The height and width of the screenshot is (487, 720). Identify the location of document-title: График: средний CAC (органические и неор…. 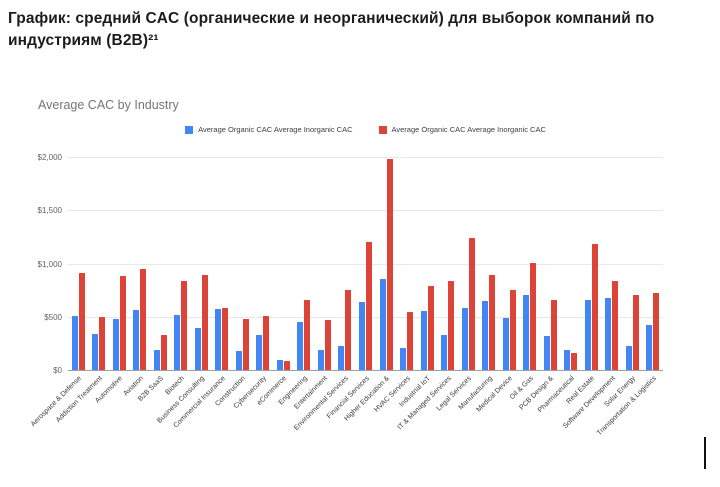
(360, 30).